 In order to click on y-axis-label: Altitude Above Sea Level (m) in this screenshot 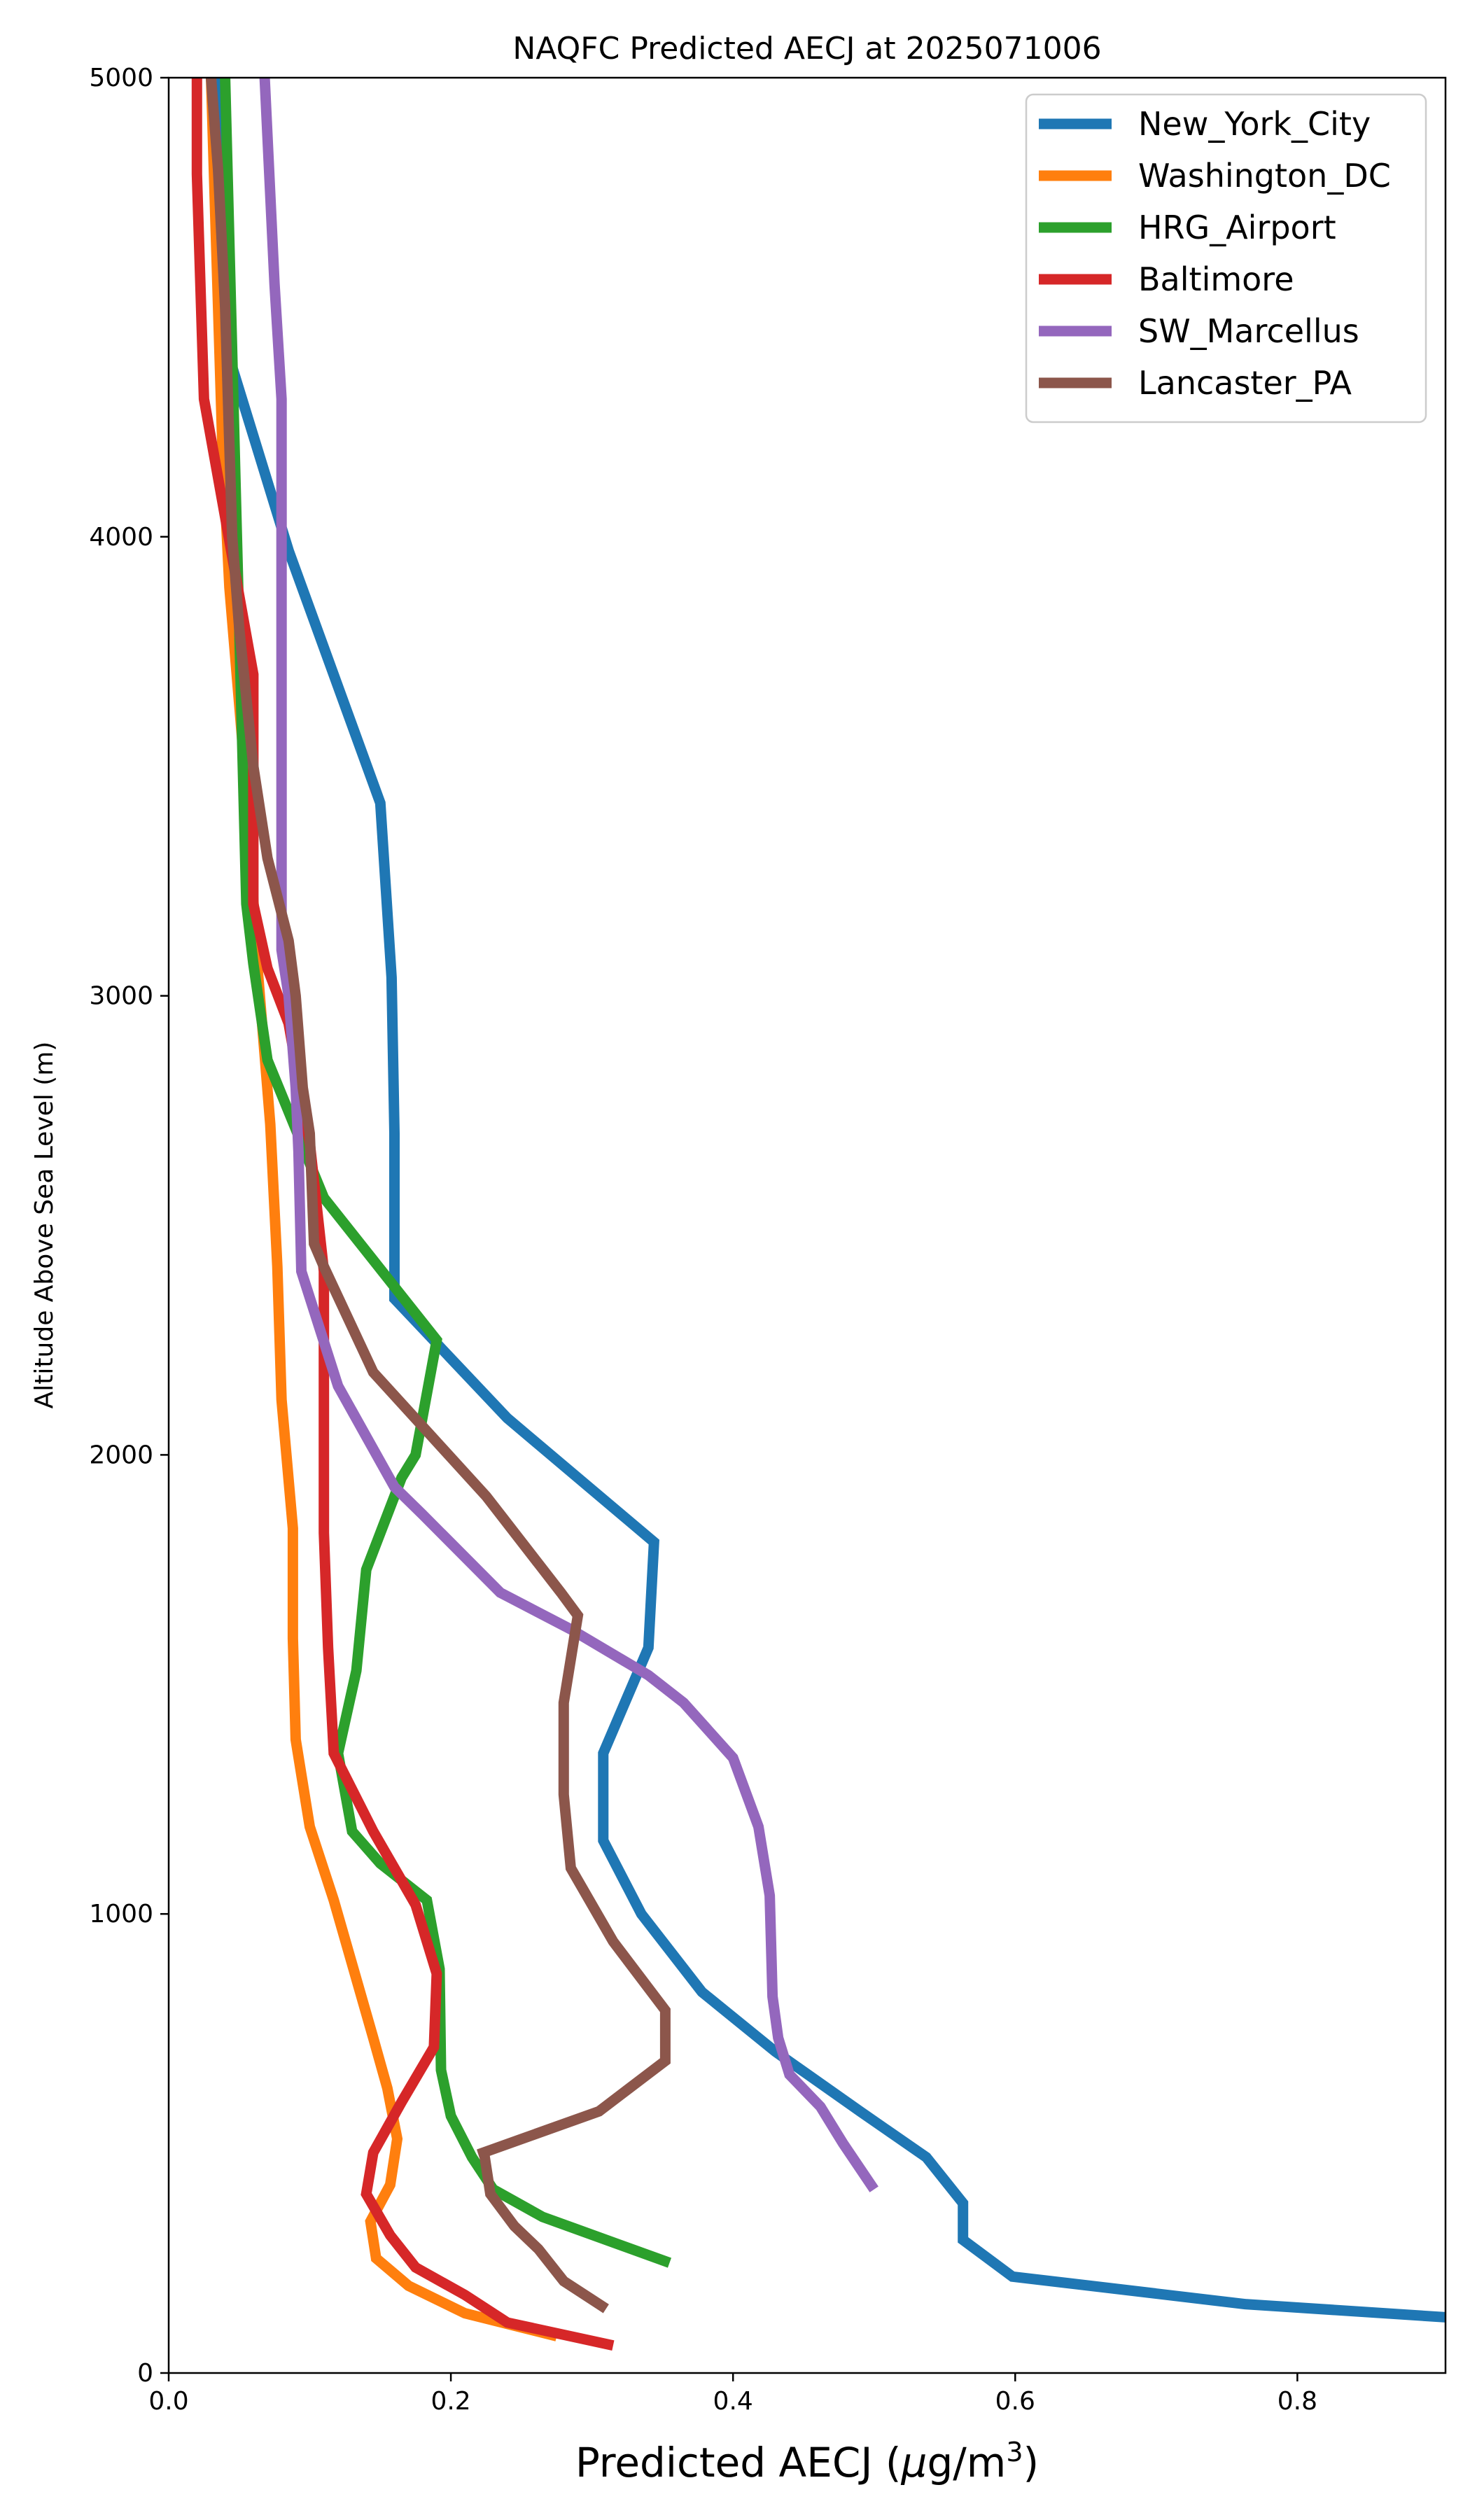, I will do `click(44, 1225)`.